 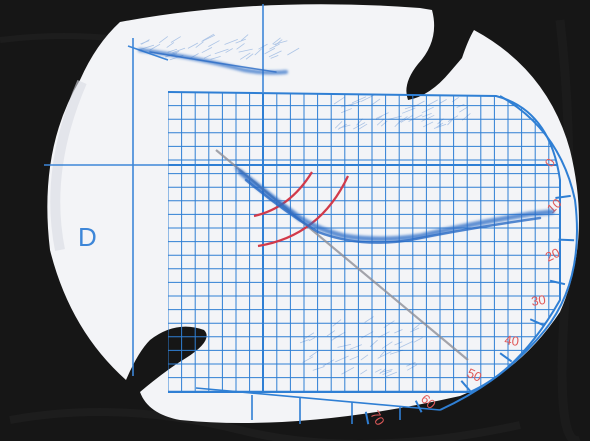 I want to click on scale-tick, so click(x=566, y=240).